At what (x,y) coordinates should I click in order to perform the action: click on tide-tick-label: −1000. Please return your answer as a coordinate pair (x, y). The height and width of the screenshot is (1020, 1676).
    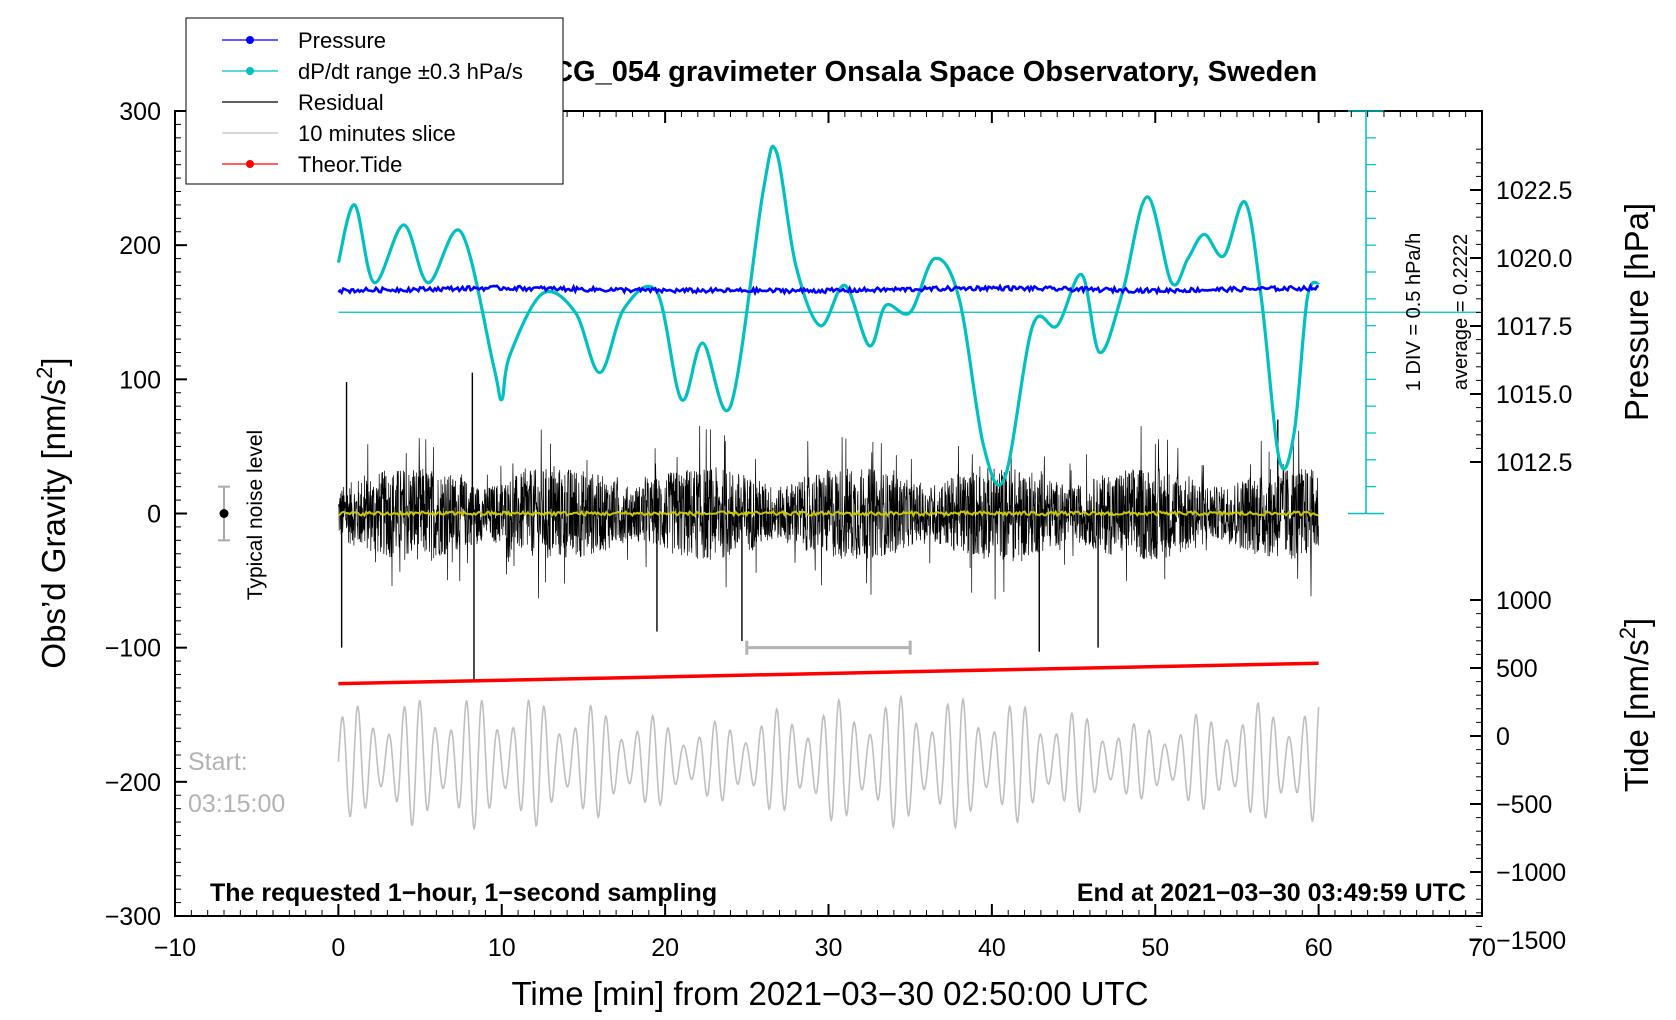
    Looking at the image, I should click on (1531, 873).